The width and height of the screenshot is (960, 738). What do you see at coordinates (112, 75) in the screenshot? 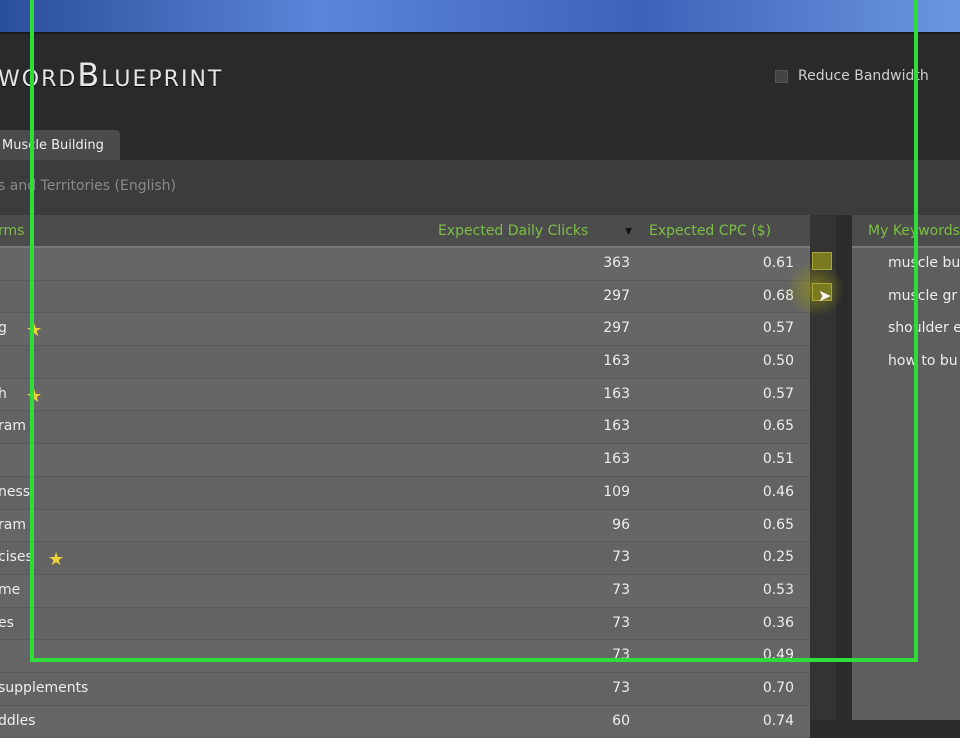
I see `app-logo: wordBlueprint` at bounding box center [112, 75].